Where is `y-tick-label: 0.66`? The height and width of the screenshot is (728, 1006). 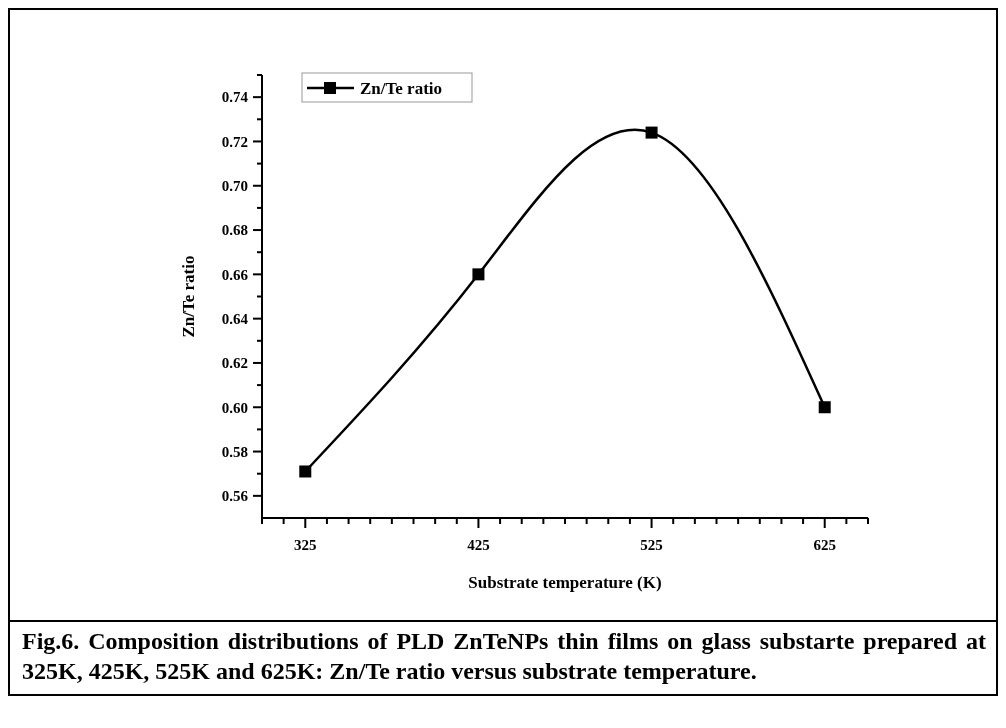
y-tick-label: 0.66 is located at coordinates (235, 274).